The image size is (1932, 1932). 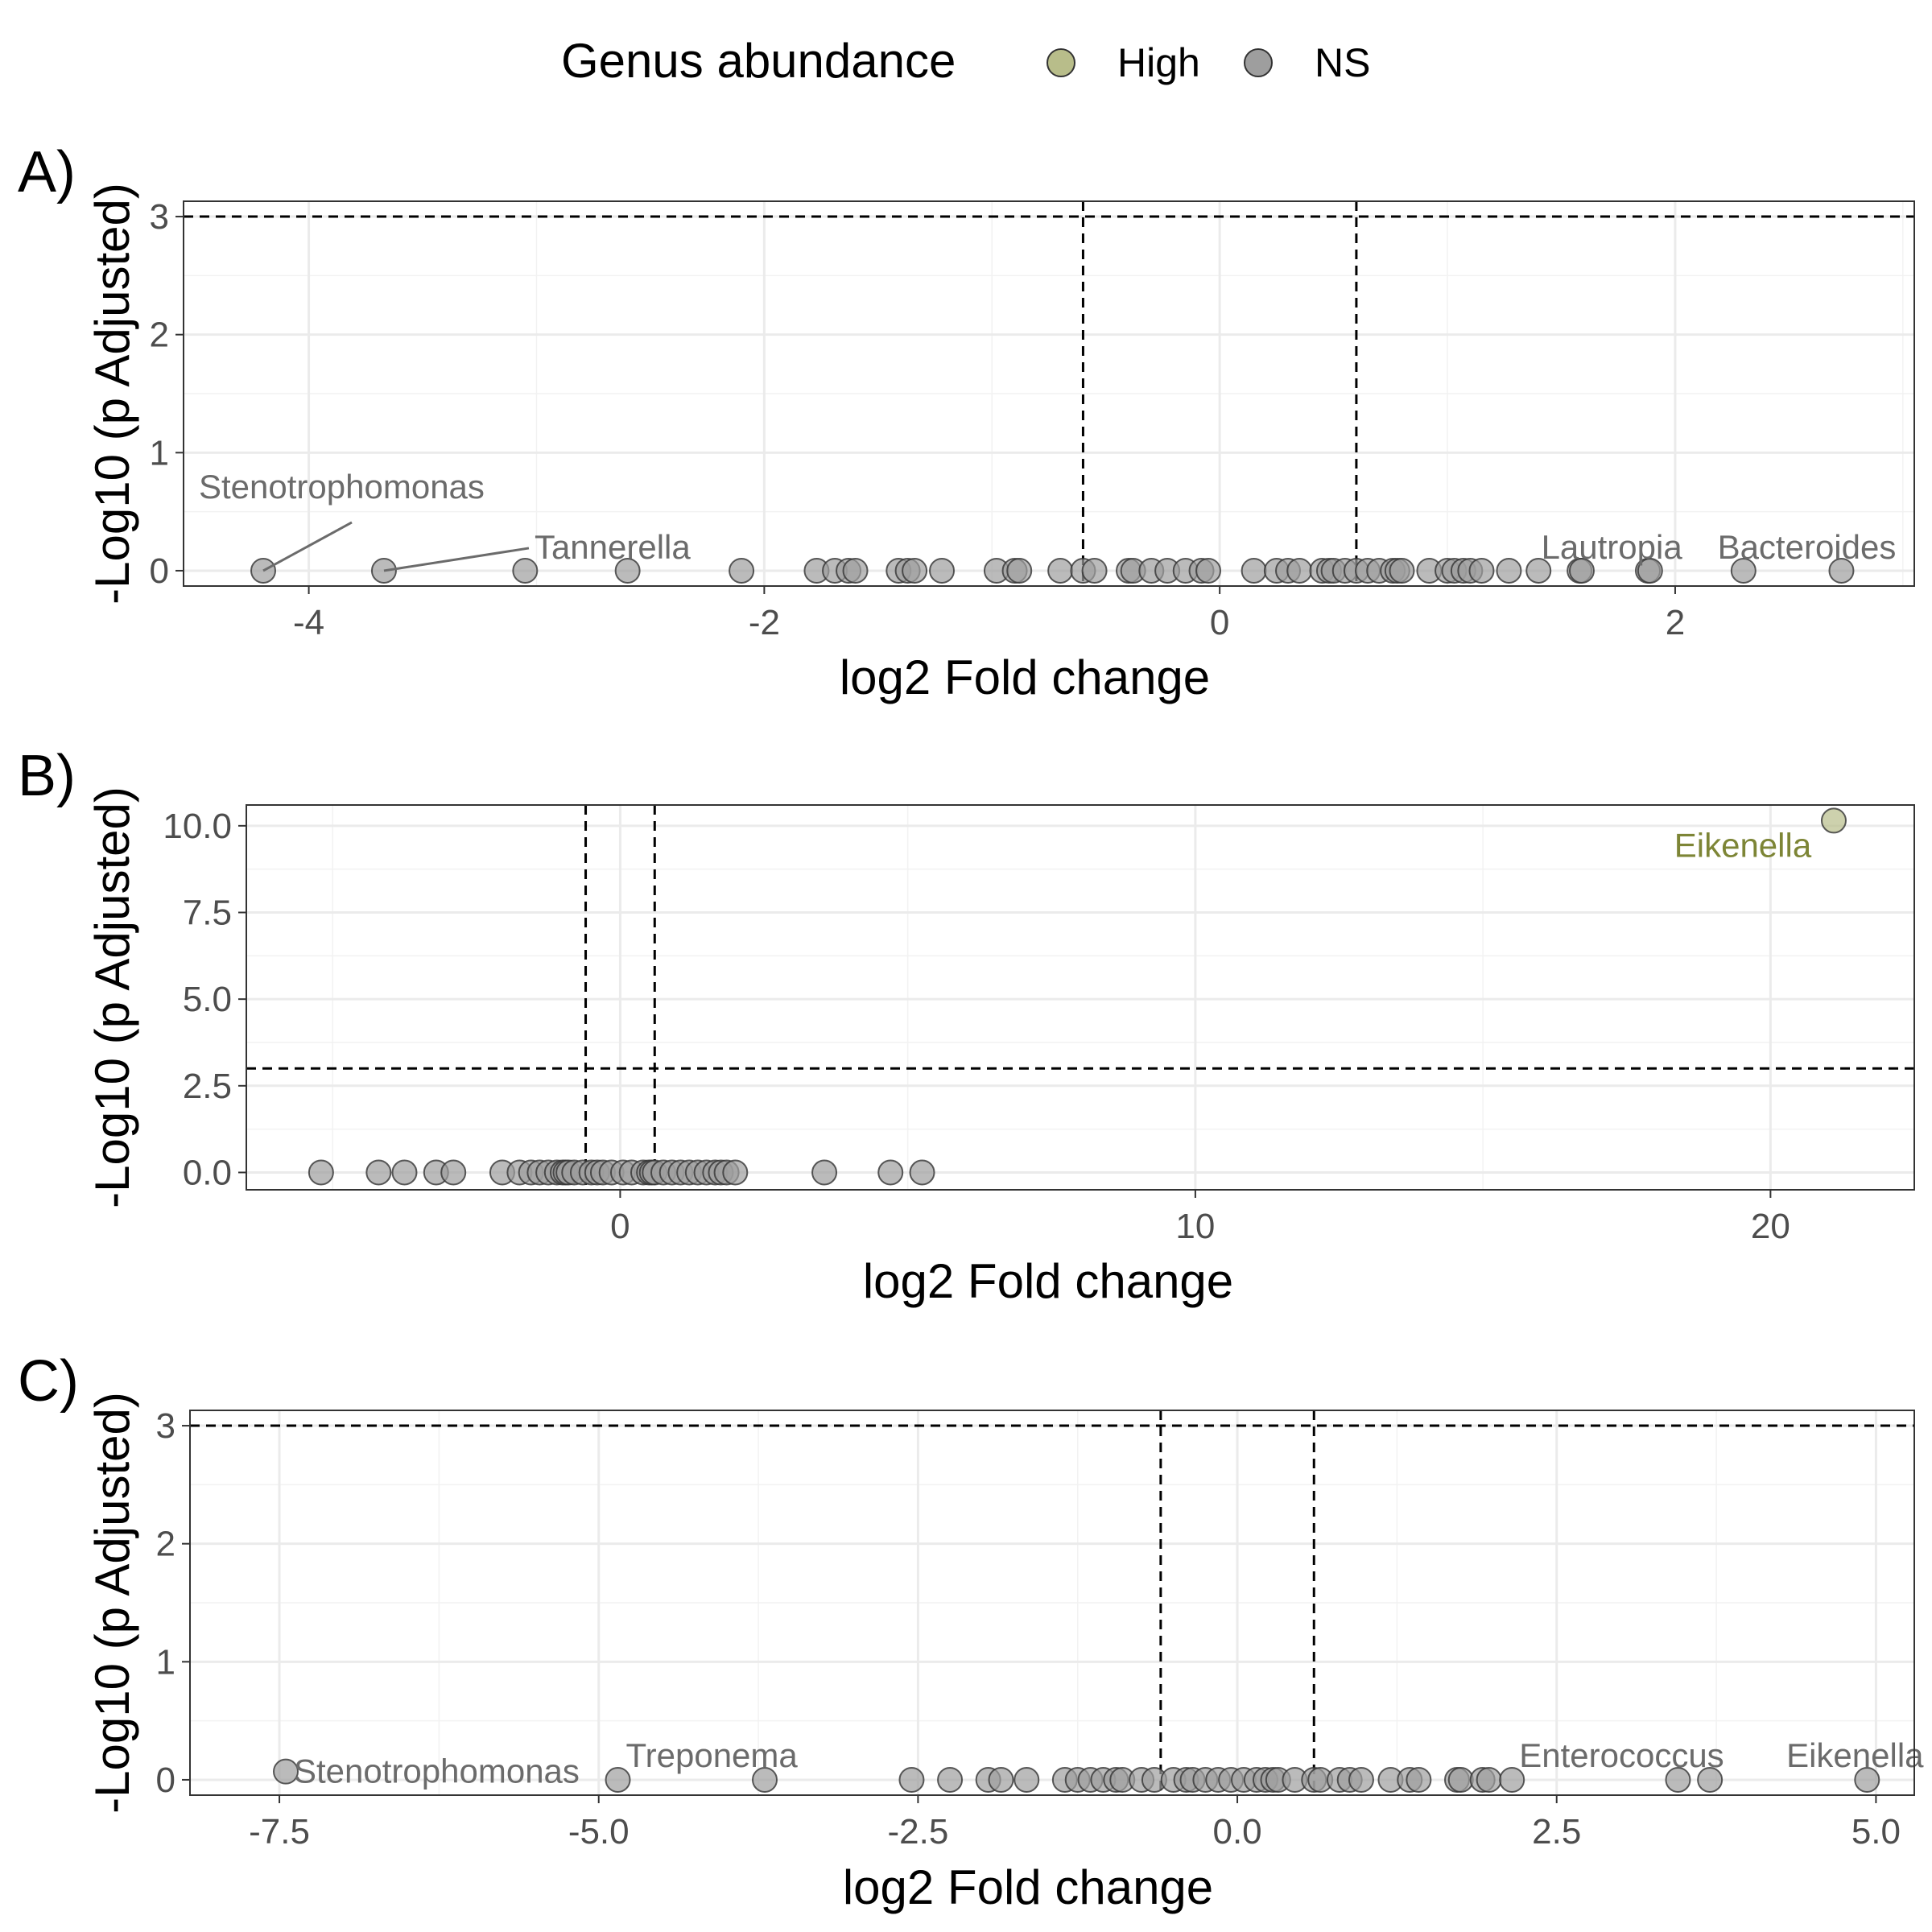 I want to click on legend-title: Genus abundance, so click(x=758, y=61).